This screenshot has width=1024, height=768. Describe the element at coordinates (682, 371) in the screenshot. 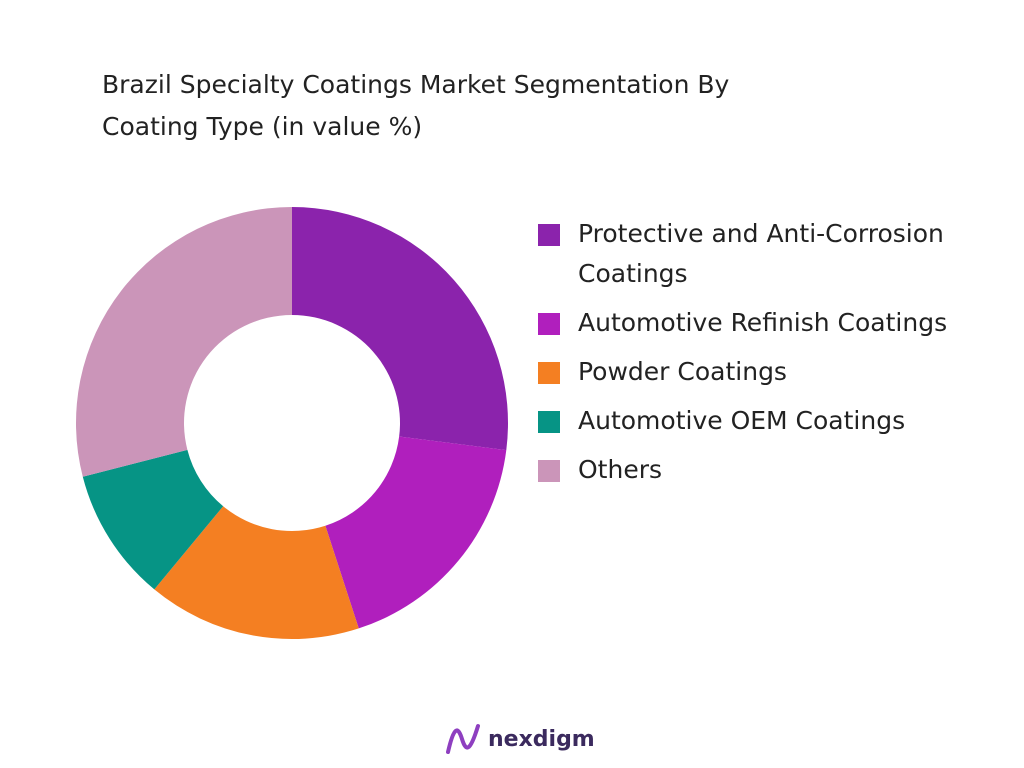

I see `legend-label: Powder Coatings` at that location.